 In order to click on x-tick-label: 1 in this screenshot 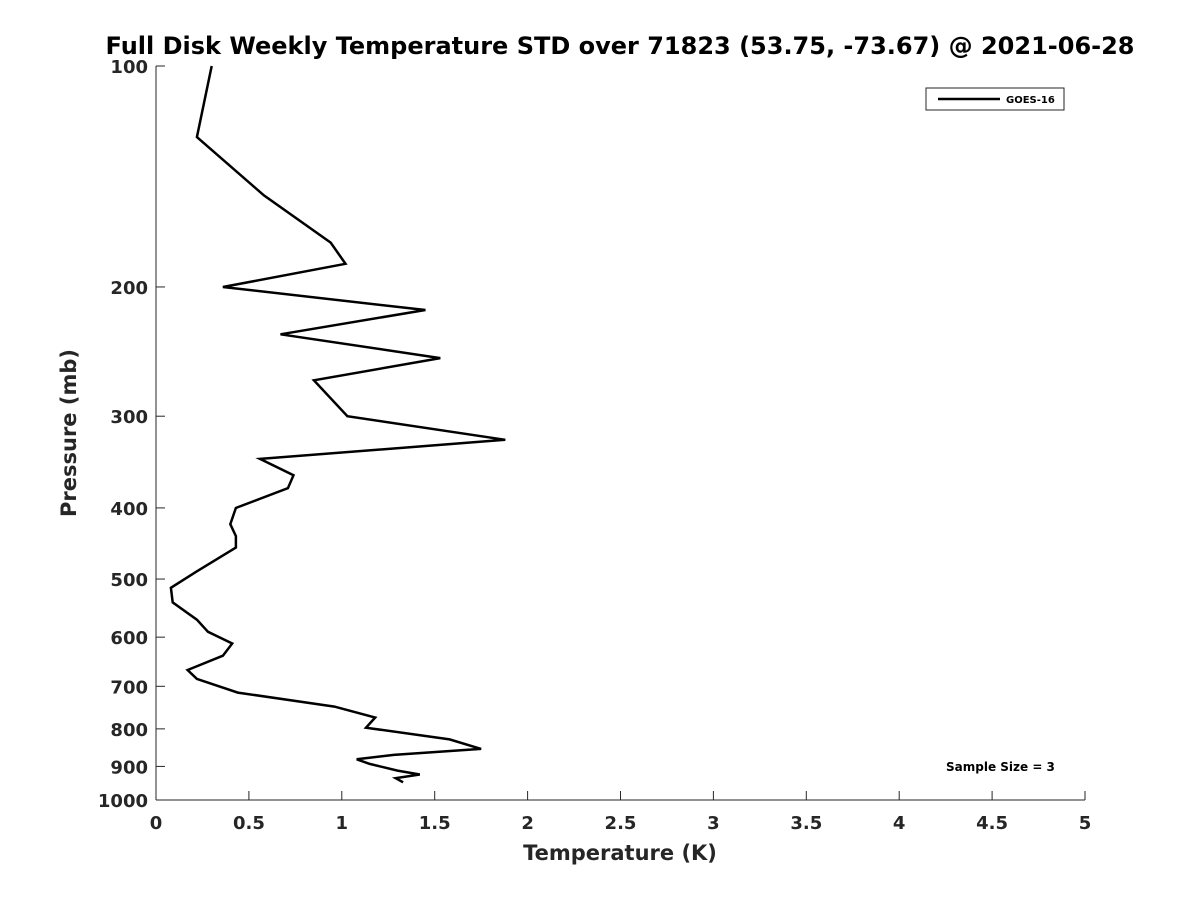, I will do `click(342, 823)`.